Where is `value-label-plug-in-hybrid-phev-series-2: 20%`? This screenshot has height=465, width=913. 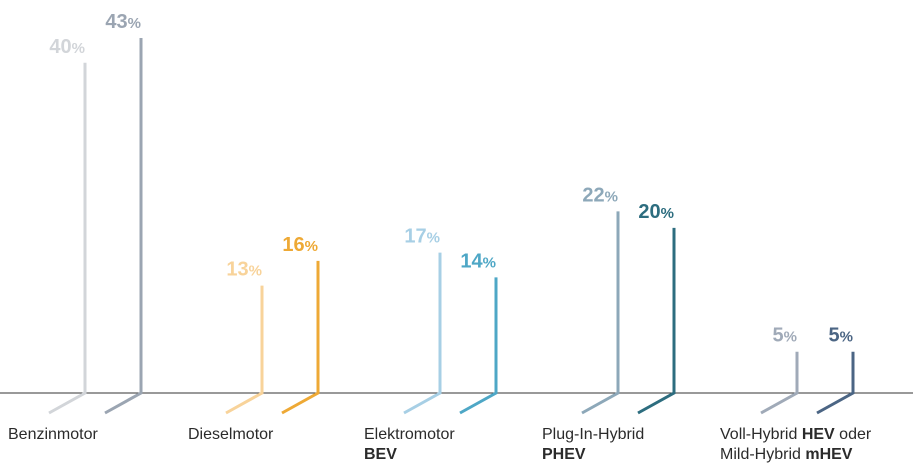
value-label-plug-in-hybrid-phev-series-2: 20% is located at coordinates (656, 212).